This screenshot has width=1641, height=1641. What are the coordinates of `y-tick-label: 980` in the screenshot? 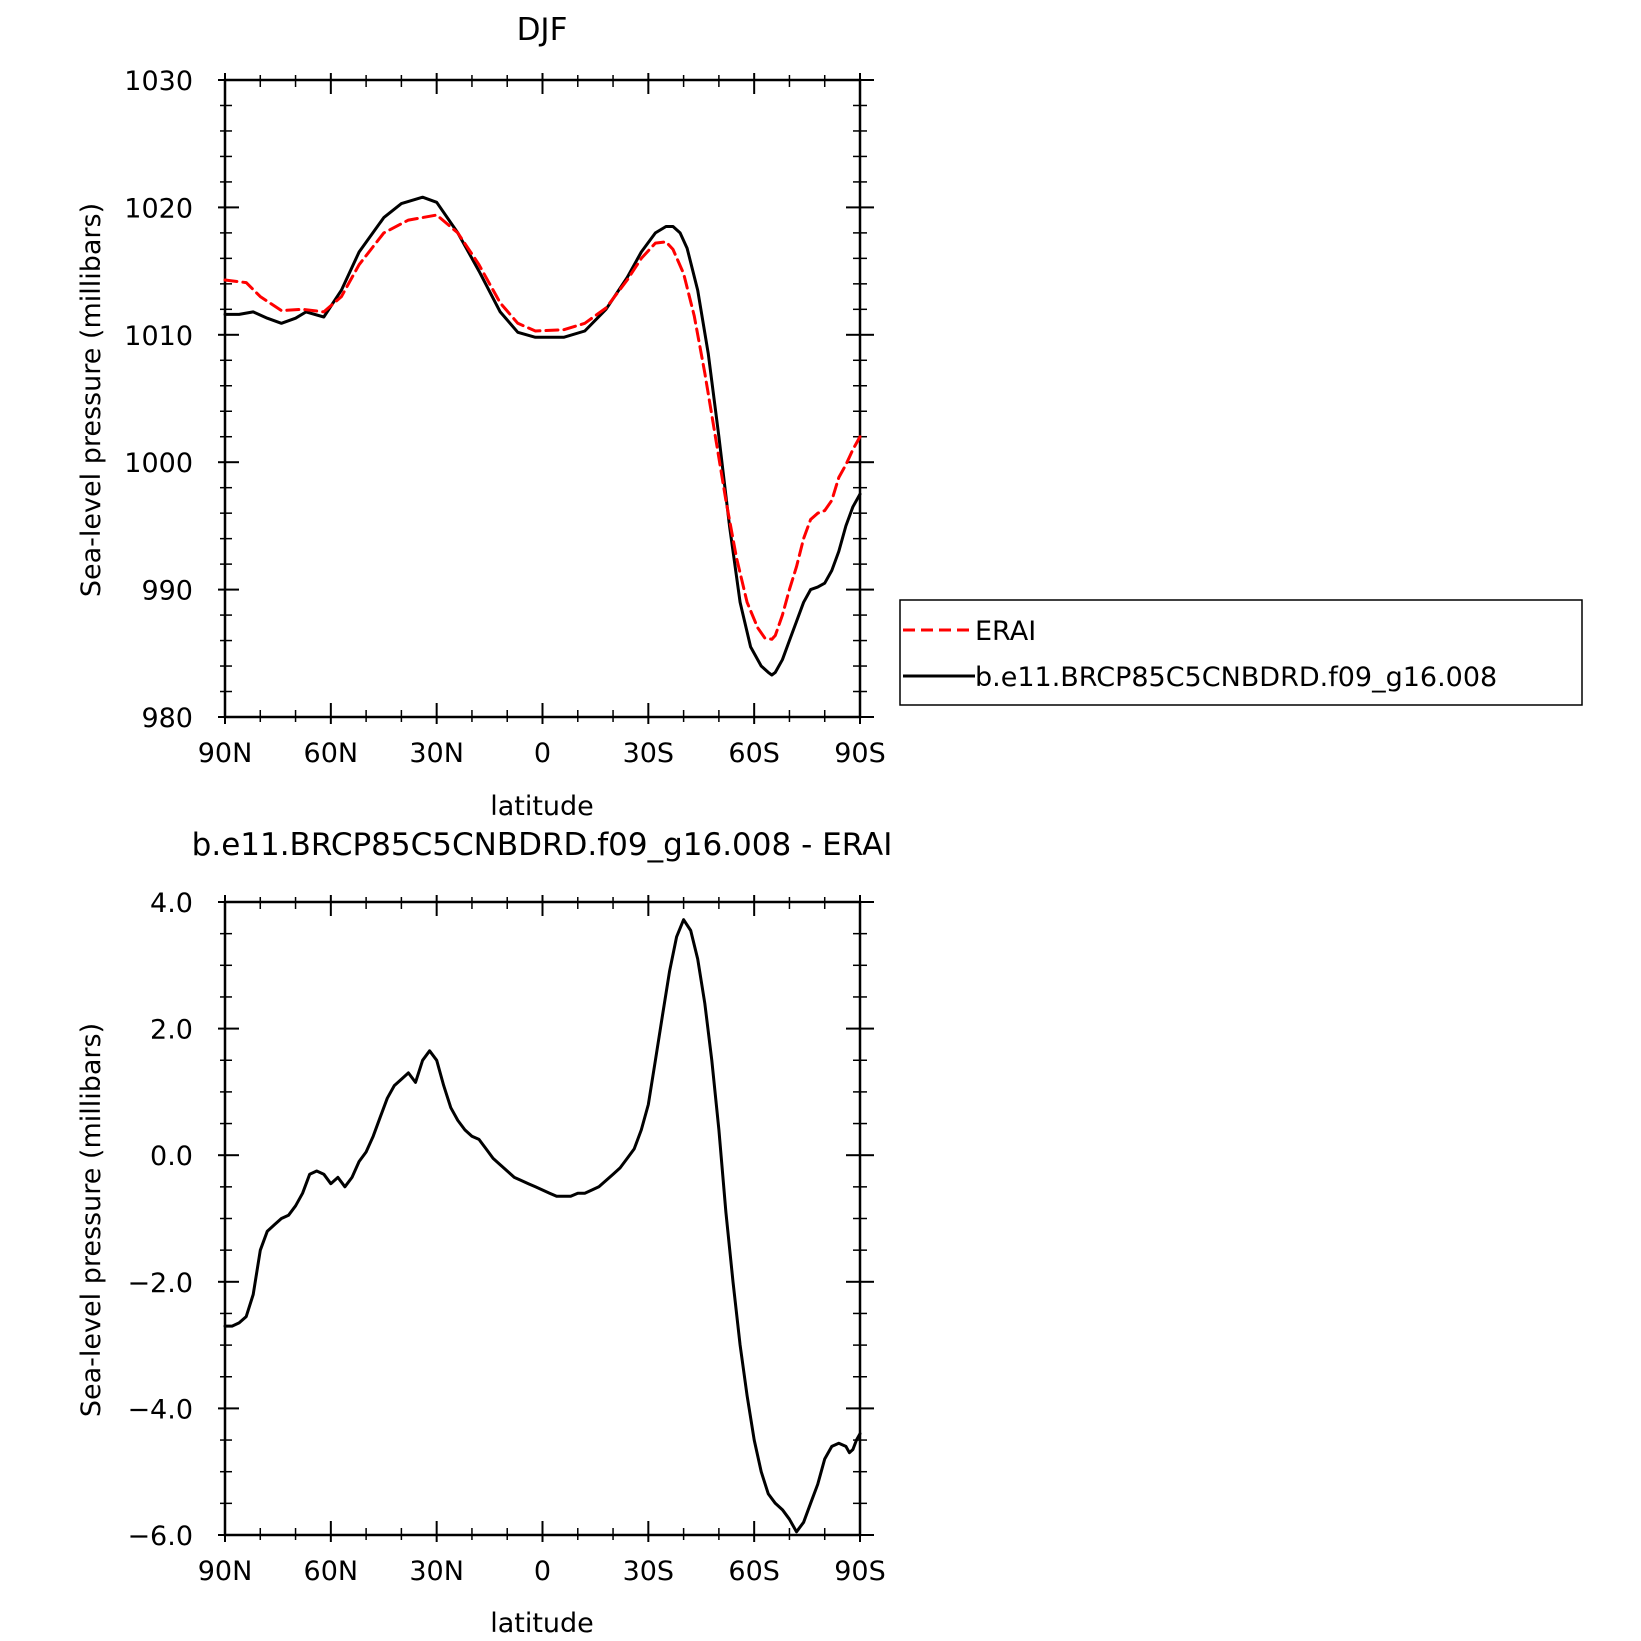 It's located at (167, 718).